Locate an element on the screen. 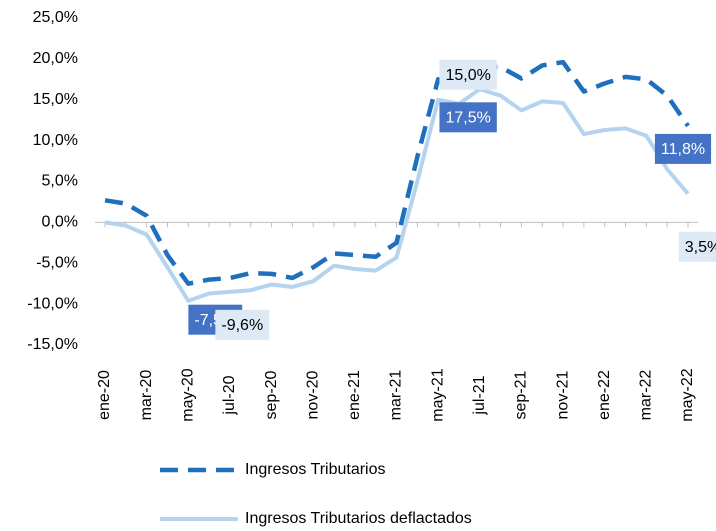 This screenshot has width=716, height=531. x-tick-label: jul-21 is located at coordinates (479, 395).